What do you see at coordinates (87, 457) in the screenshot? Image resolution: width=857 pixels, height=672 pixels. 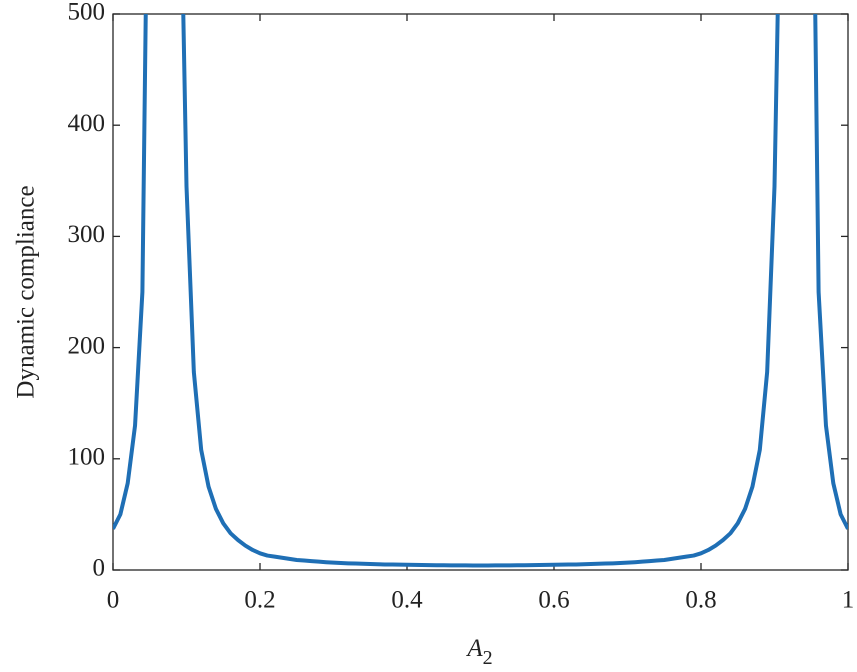 I see `y-tick-label: 100` at bounding box center [87, 457].